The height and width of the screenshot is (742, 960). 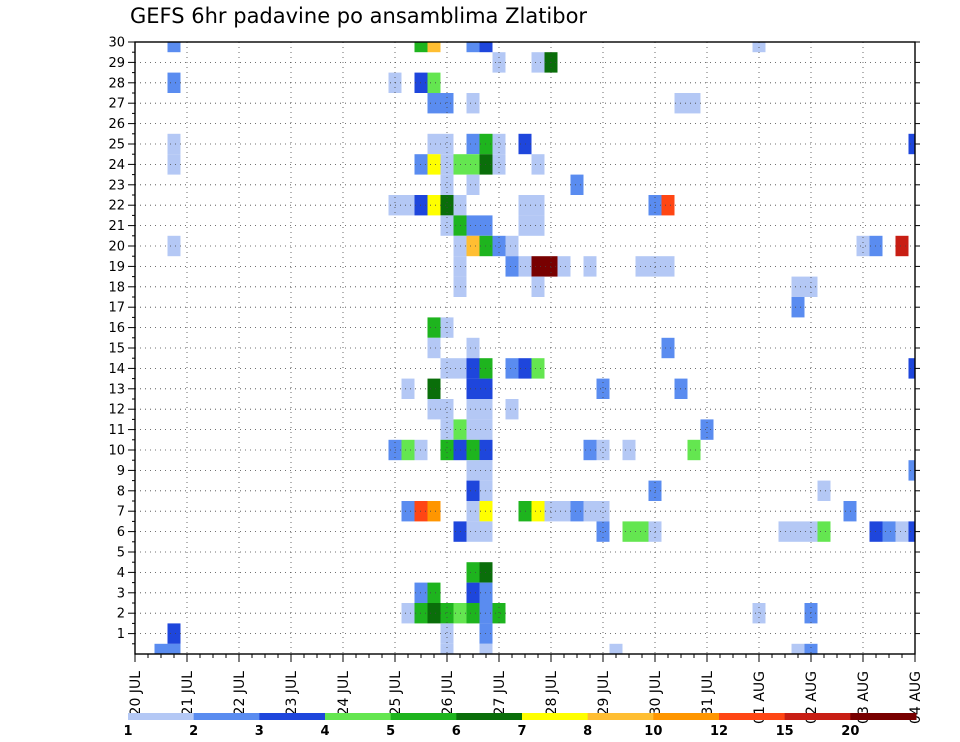 What do you see at coordinates (116, 165) in the screenshot?
I see `y-tick-label: 24` at bounding box center [116, 165].